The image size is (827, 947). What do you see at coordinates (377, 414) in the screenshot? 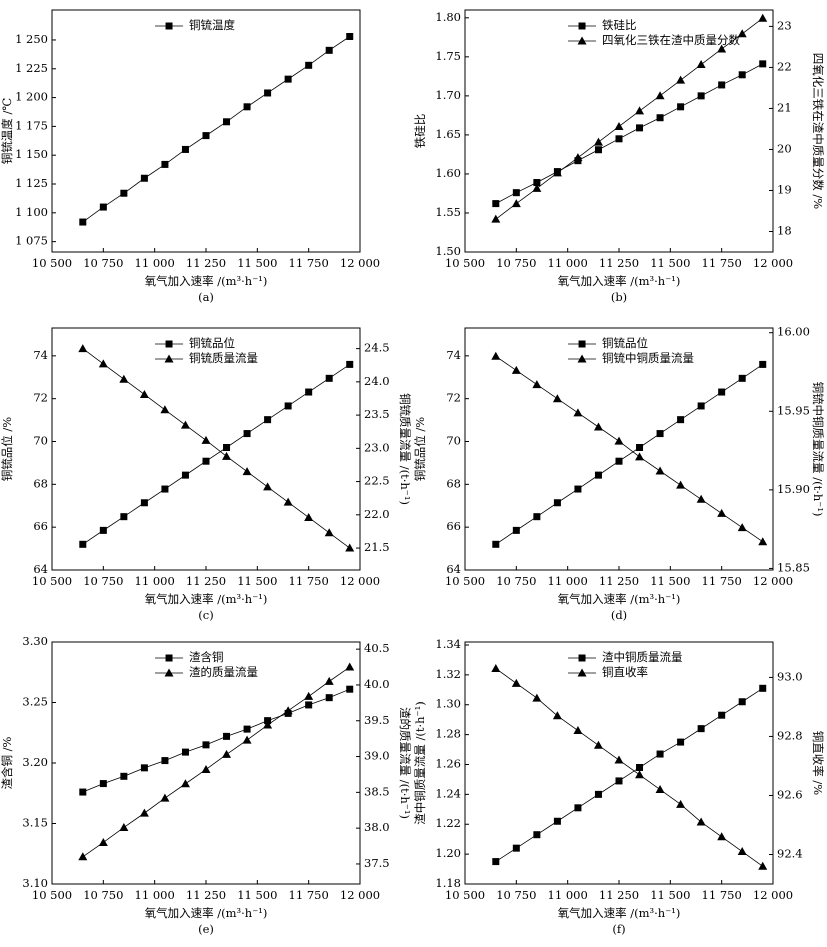
I see `y2-tick-label: 23.5` at bounding box center [377, 414].